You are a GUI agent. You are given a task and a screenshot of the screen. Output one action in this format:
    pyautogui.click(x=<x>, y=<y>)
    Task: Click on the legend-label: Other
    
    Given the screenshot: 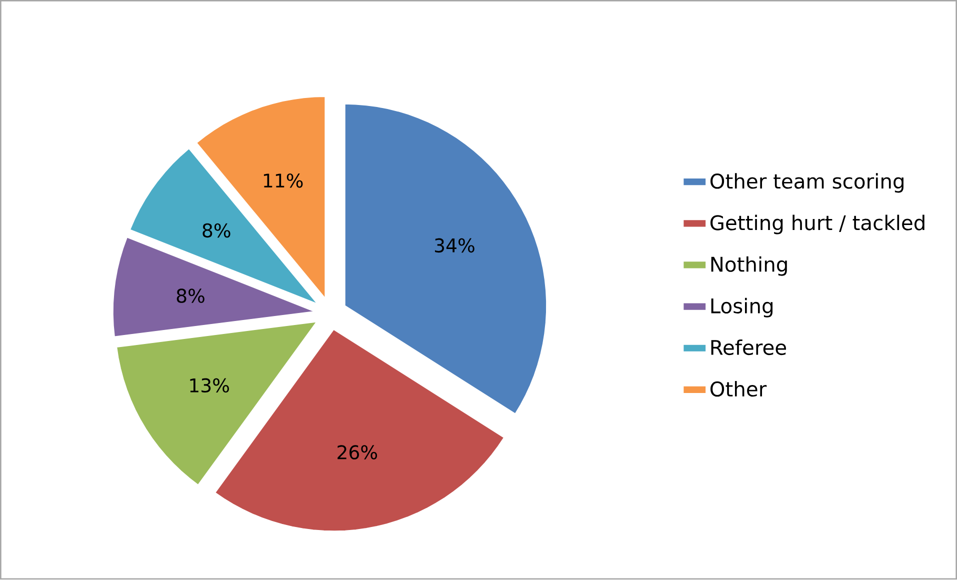 What is the action you would take?
    pyautogui.click(x=738, y=389)
    